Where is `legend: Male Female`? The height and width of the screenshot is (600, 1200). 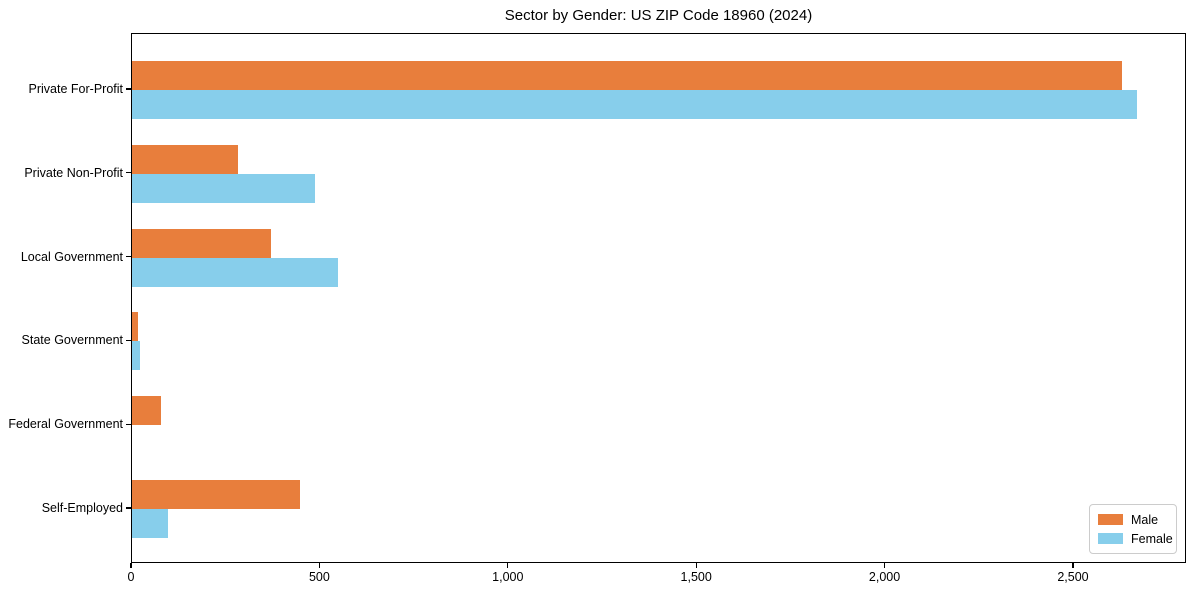
legend: Male Female is located at coordinates (1133, 529).